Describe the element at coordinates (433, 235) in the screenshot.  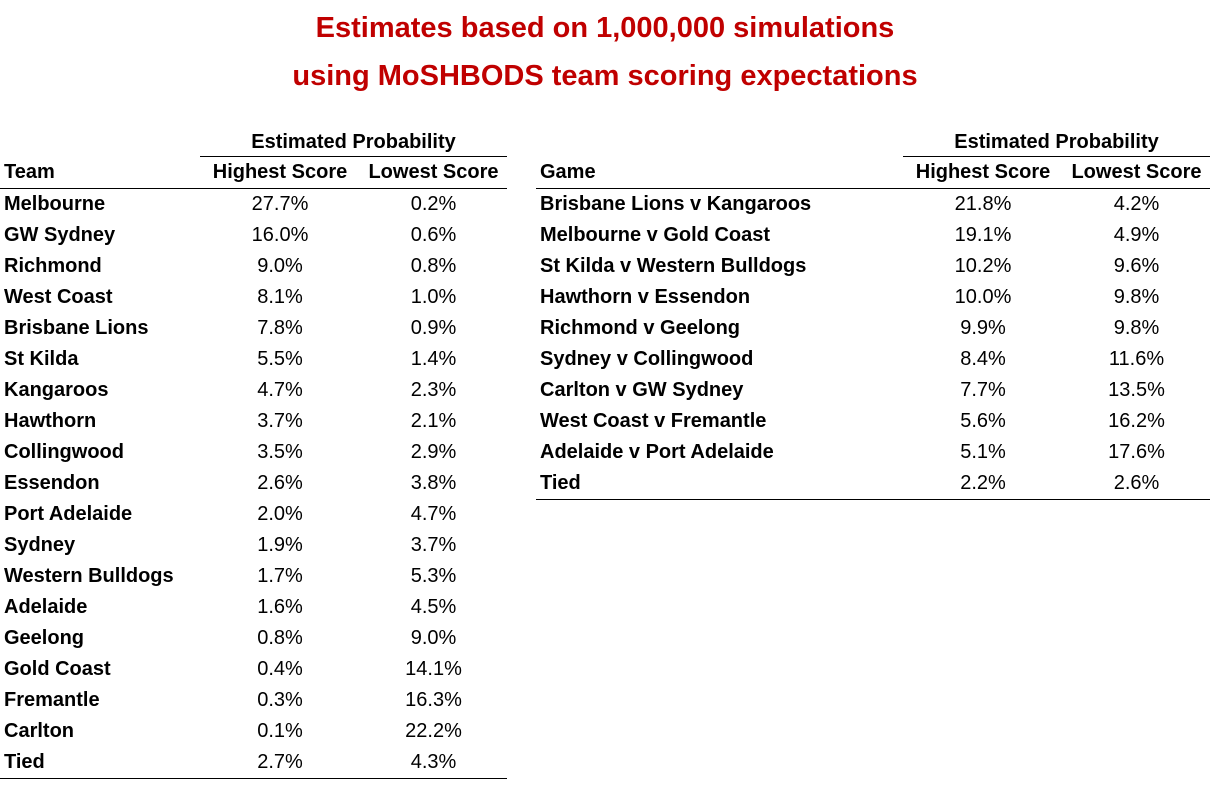
I see `lowest-score-cell: 0.6%` at that location.